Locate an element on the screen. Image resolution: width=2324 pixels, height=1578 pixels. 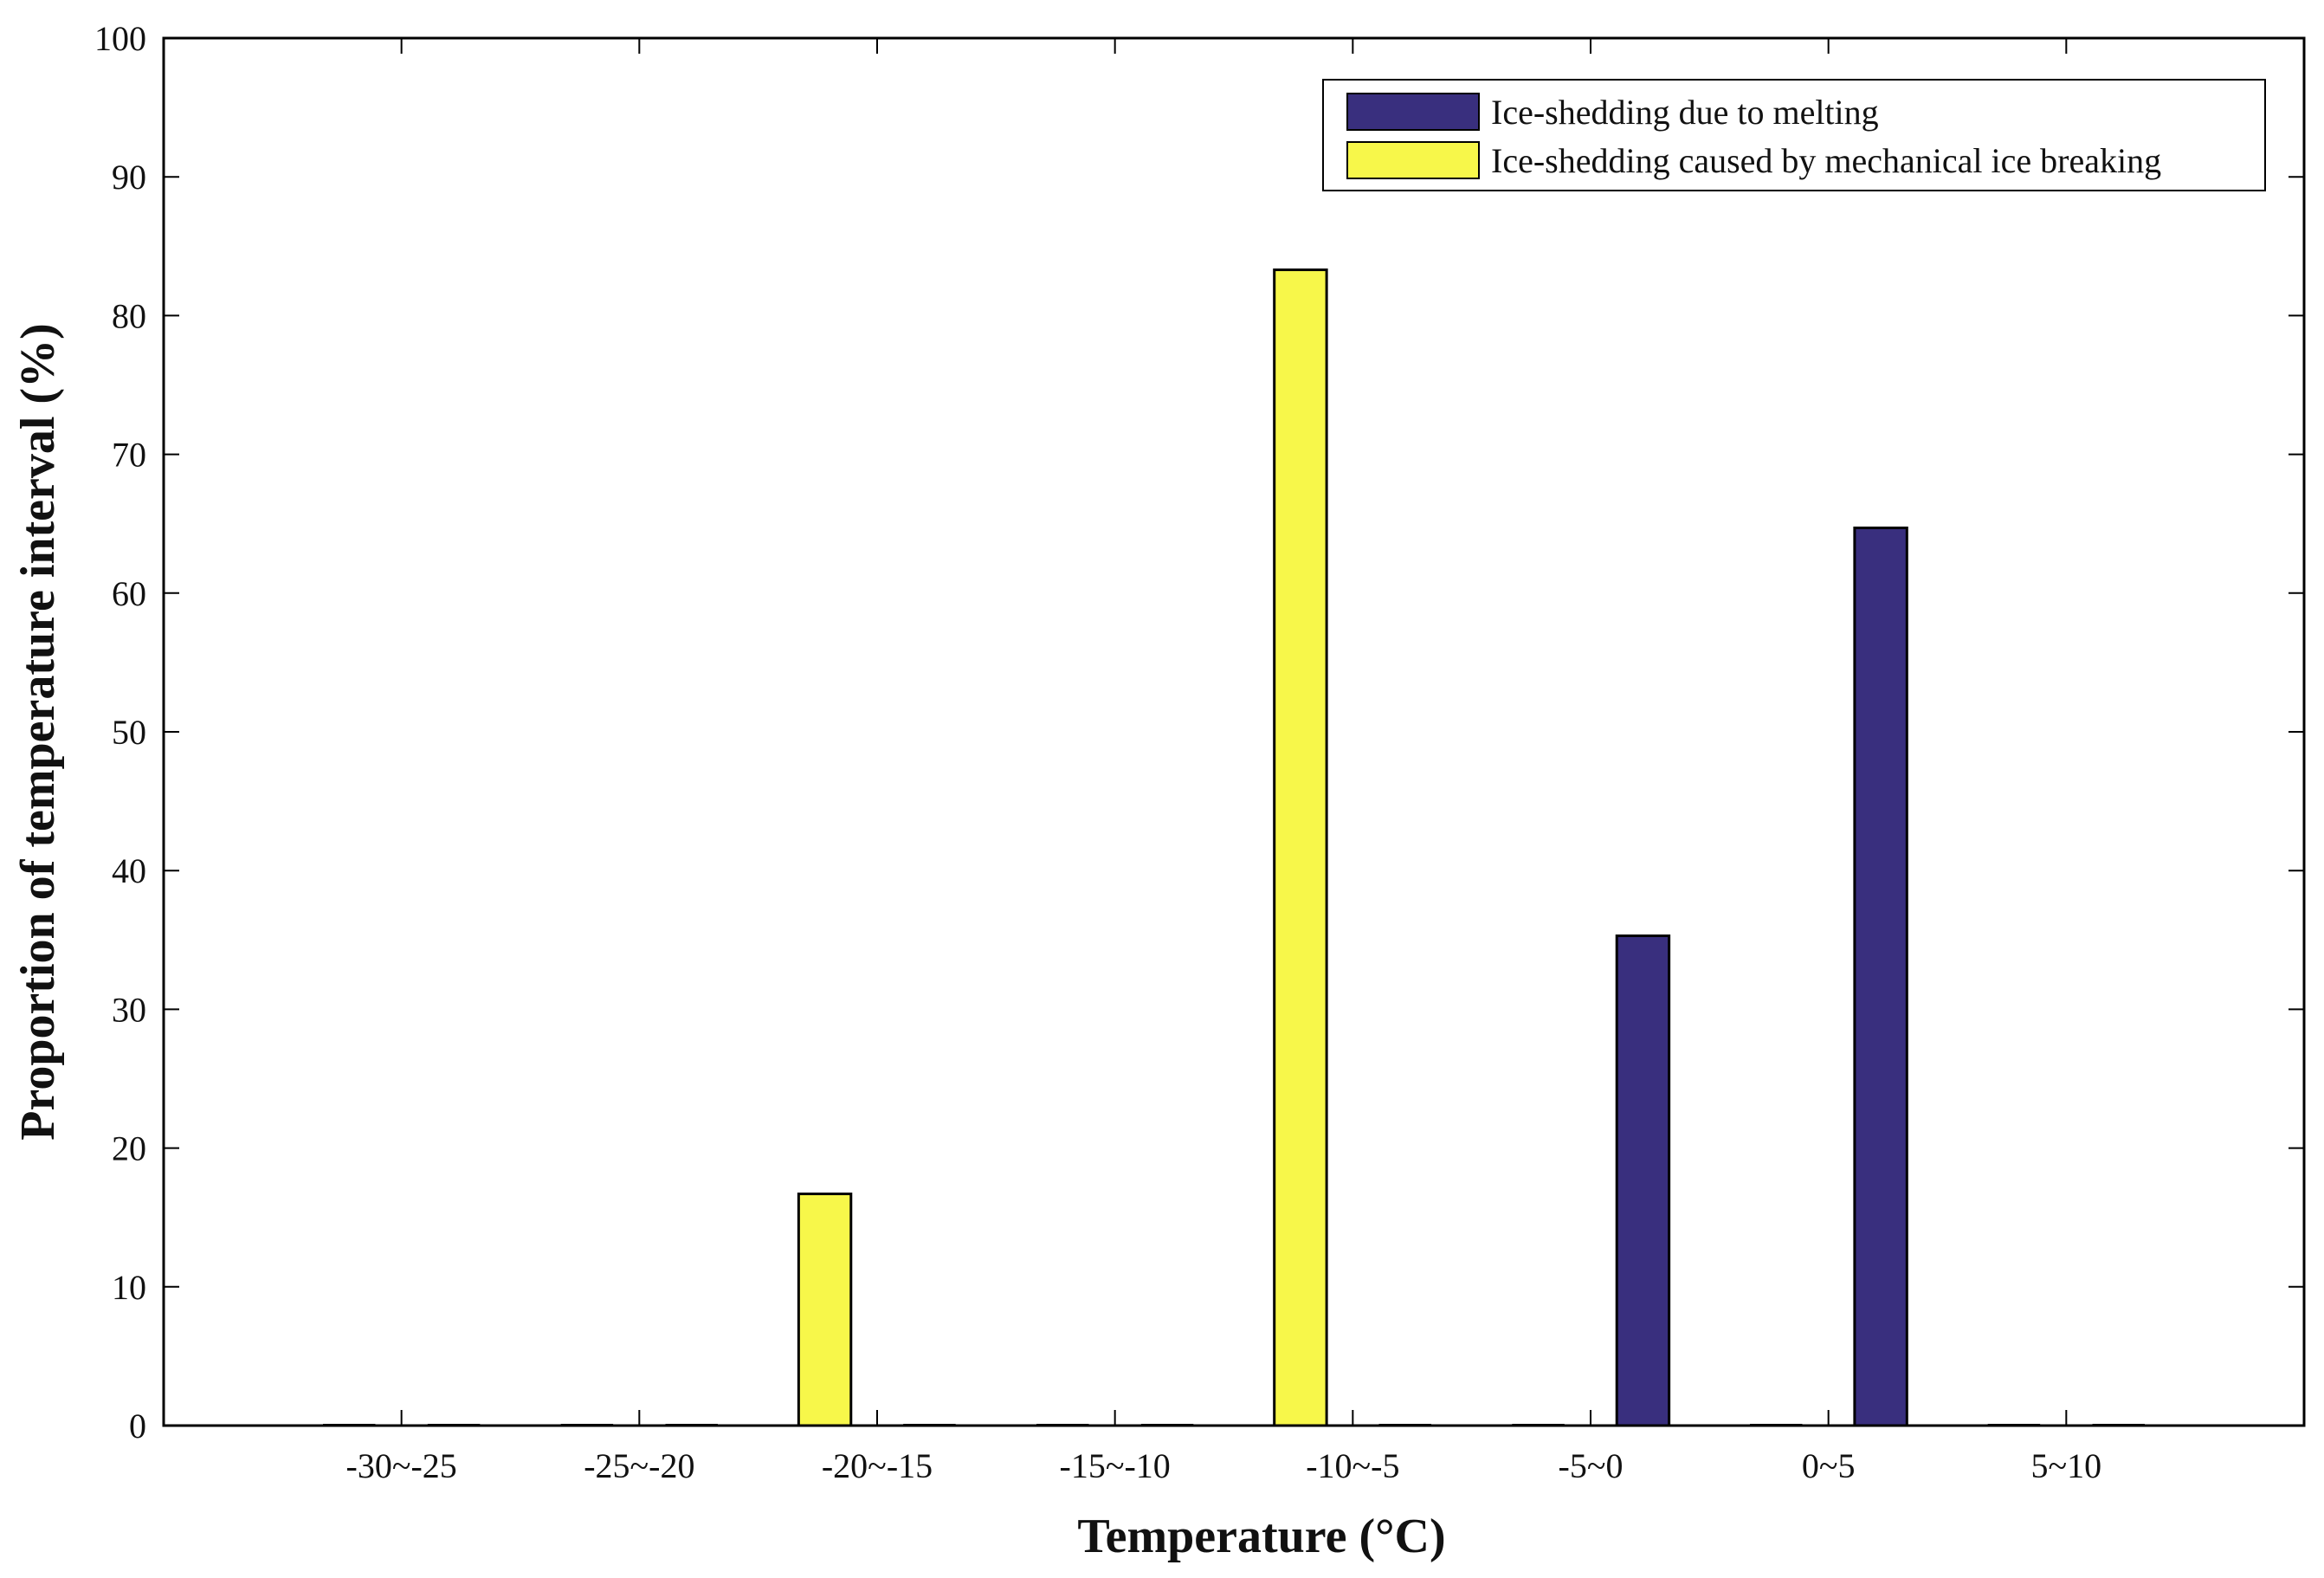
x-tick-label: 0~5 is located at coordinates (1829, 1466).